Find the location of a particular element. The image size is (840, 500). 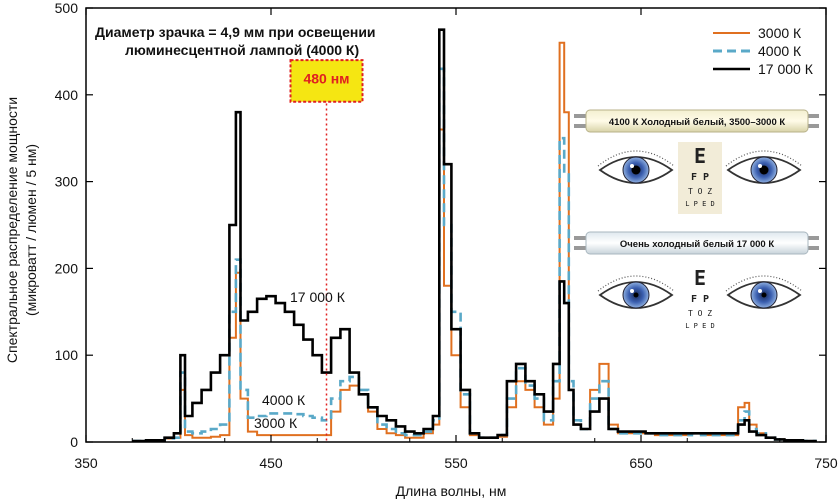

eye-chart-2-row-3: T O Z is located at coordinates (700, 313).